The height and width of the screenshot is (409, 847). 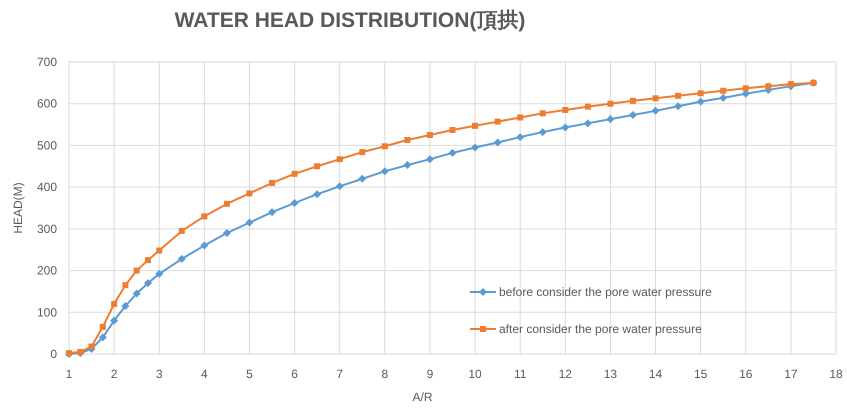 I want to click on x-tick-label: 4, so click(x=204, y=374).